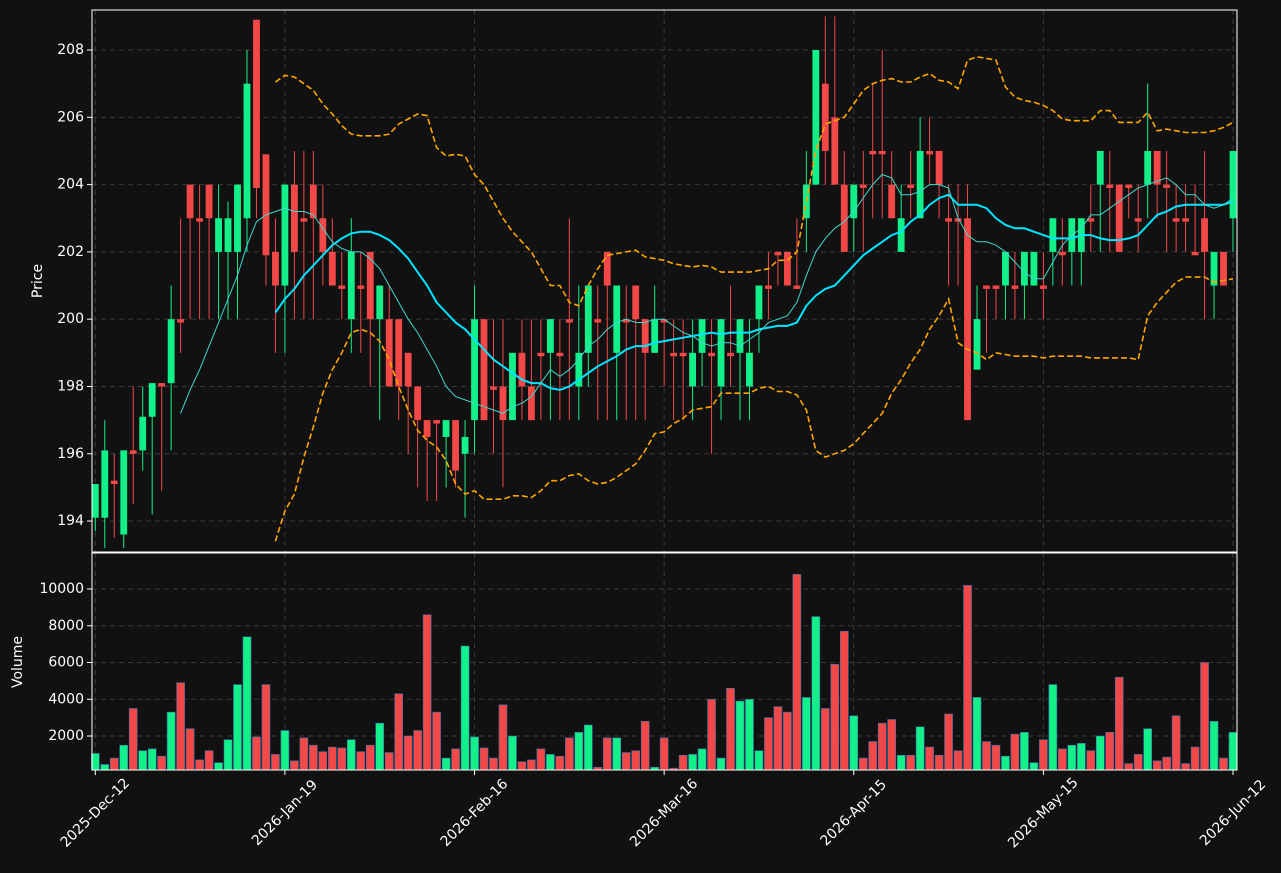 This screenshot has width=1281, height=873. What do you see at coordinates (38, 281) in the screenshot?
I see `y-axis-label: Price` at bounding box center [38, 281].